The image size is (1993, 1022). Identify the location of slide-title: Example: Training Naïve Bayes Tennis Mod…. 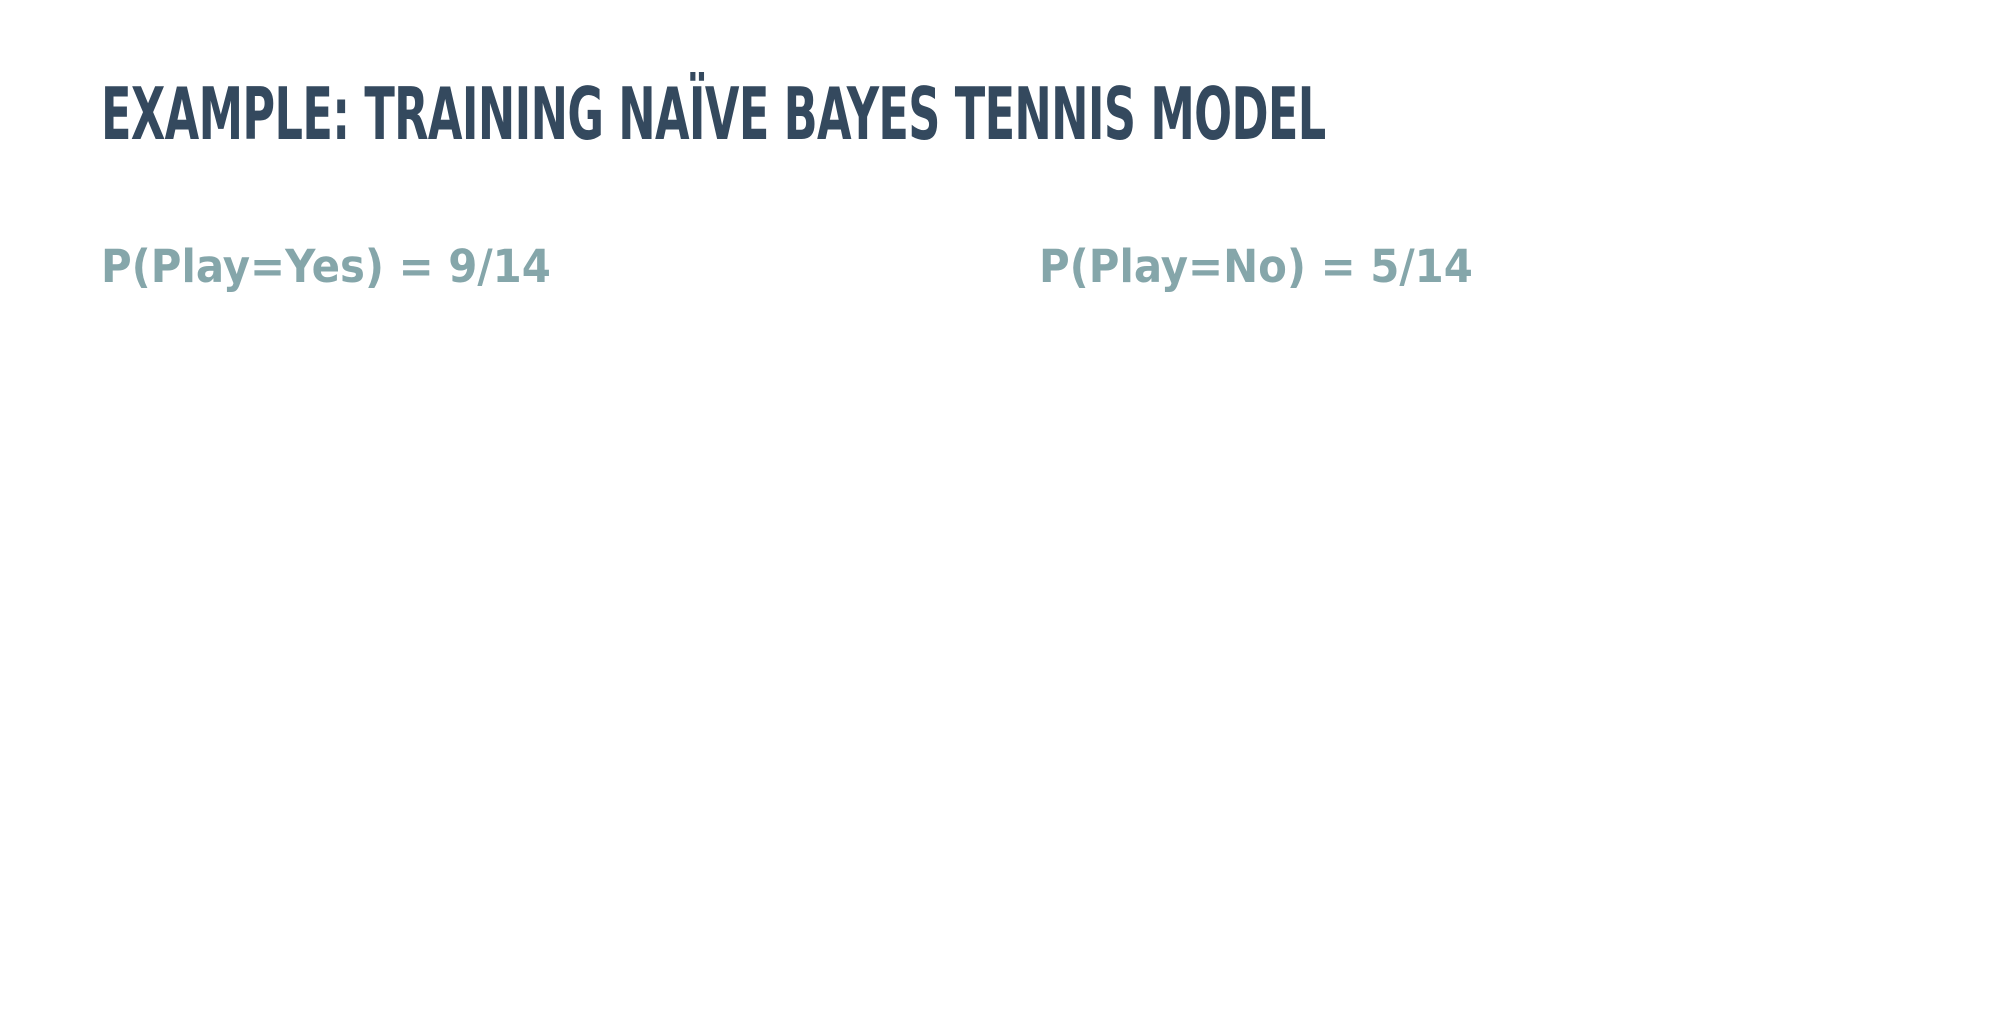
(713, 114).